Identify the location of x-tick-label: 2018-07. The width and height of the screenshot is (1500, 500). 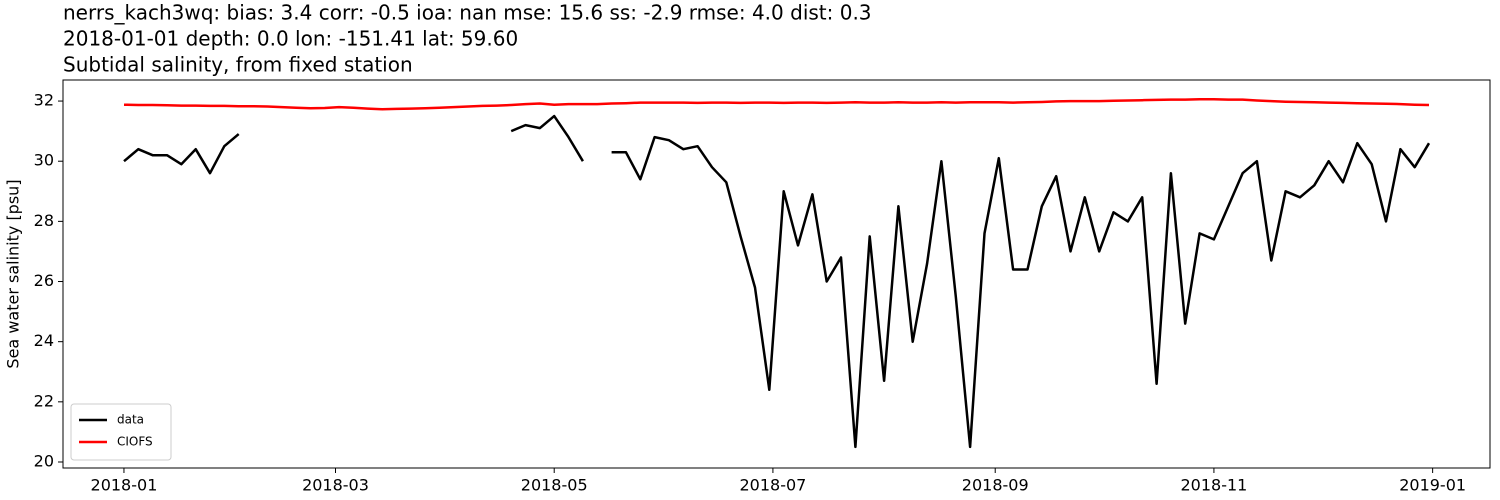
(772, 485).